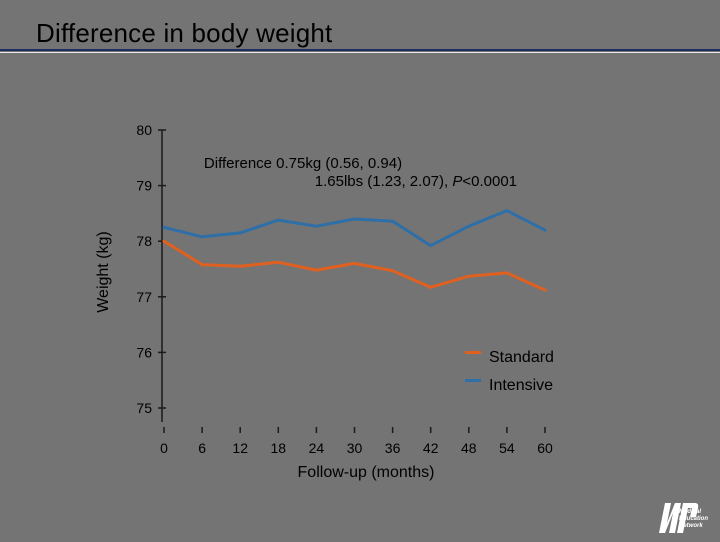 This screenshot has height=542, width=720. Describe the element at coordinates (431, 448) in the screenshot. I see `x-tick-label: 42` at that location.